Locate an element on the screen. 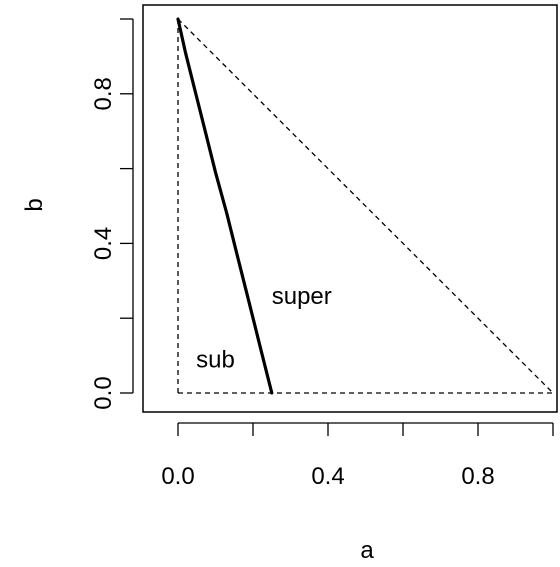 The image size is (560, 567). y-axis: 0.0 0.4 0.8 is located at coordinates (112, 214).